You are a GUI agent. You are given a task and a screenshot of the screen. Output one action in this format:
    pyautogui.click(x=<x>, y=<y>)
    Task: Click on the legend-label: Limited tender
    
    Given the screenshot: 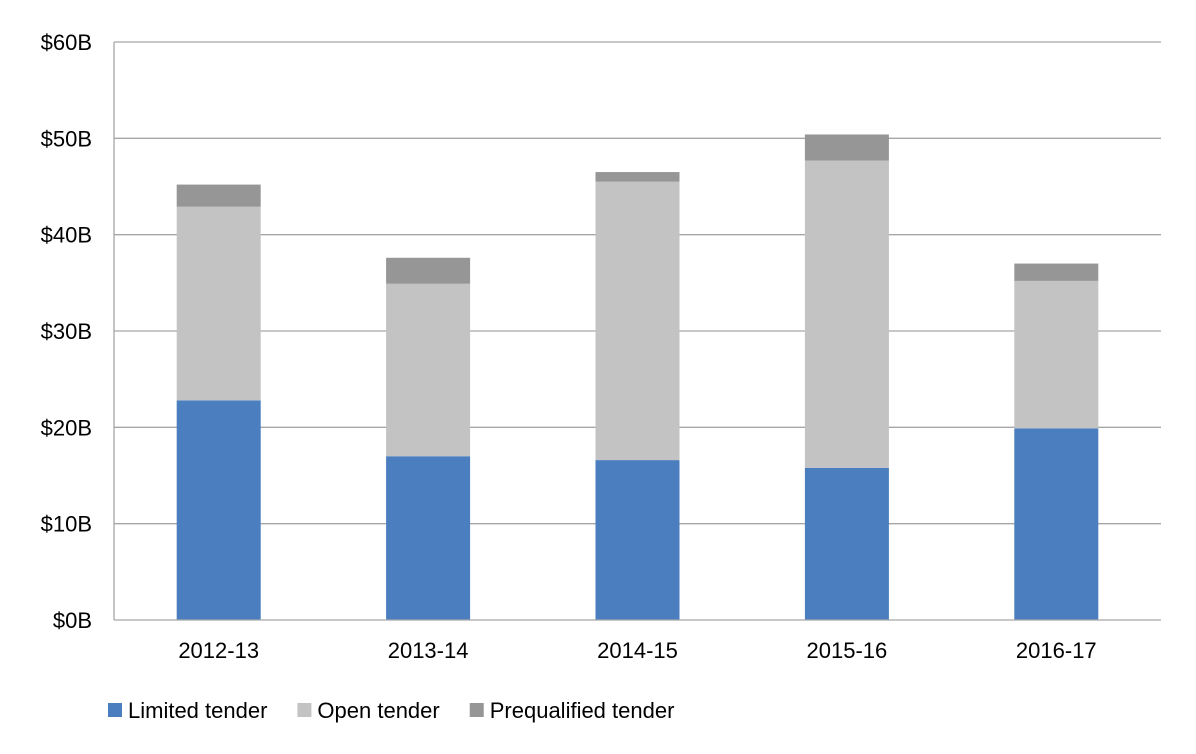 What is the action you would take?
    pyautogui.click(x=197, y=710)
    